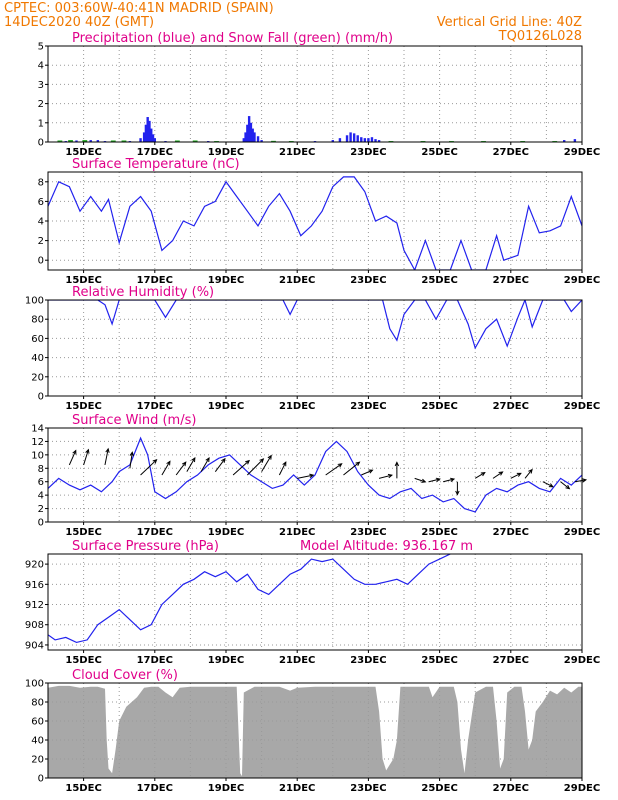  Describe the element at coordinates (582, 788) in the screenshot. I see `cloud-xtick-label: 29DEC` at that location.